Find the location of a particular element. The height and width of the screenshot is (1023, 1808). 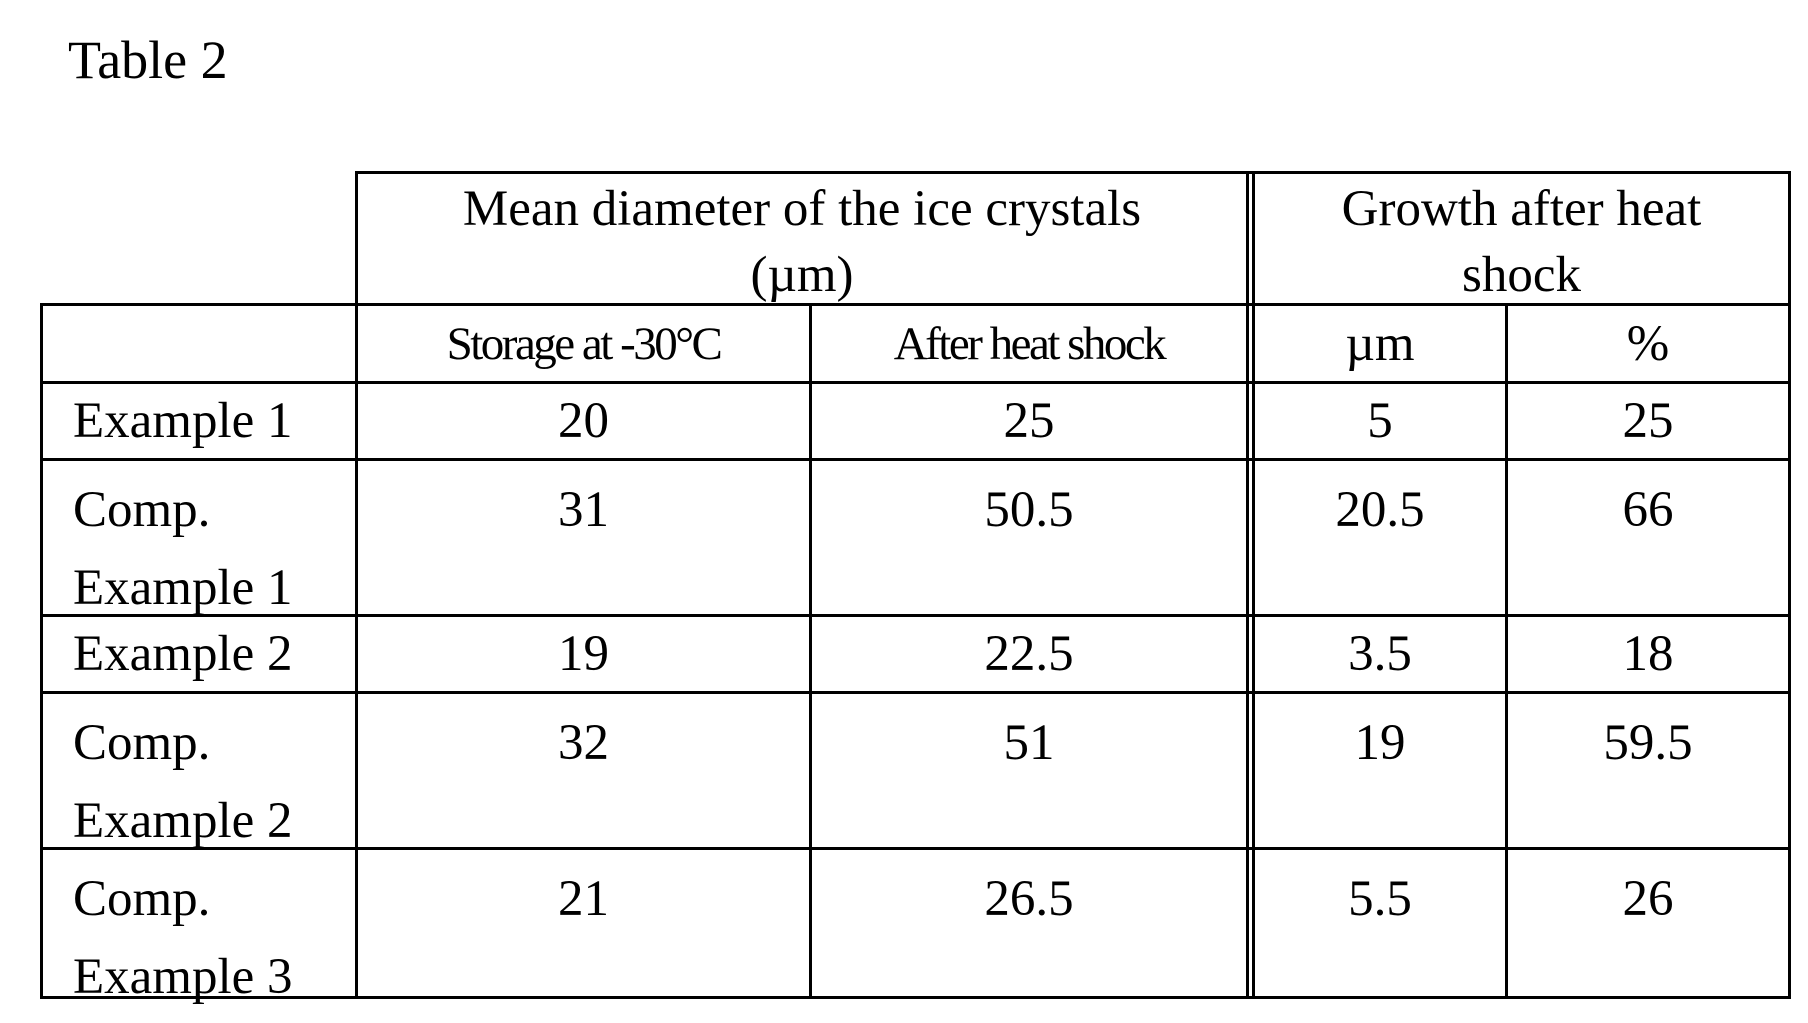

cell-growth-um: 19 is located at coordinates (1380, 770).